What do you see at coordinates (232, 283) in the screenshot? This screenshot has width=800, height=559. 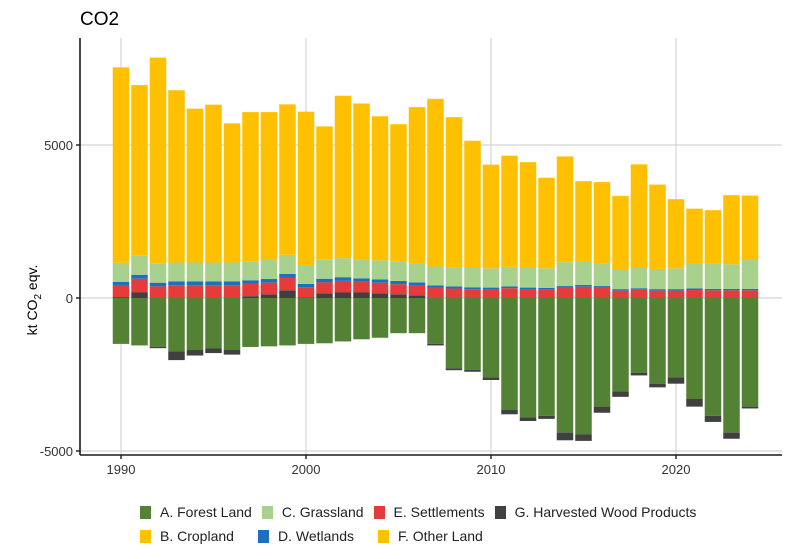 I see `bar-segment-d-wetlands-1996` at bounding box center [232, 283].